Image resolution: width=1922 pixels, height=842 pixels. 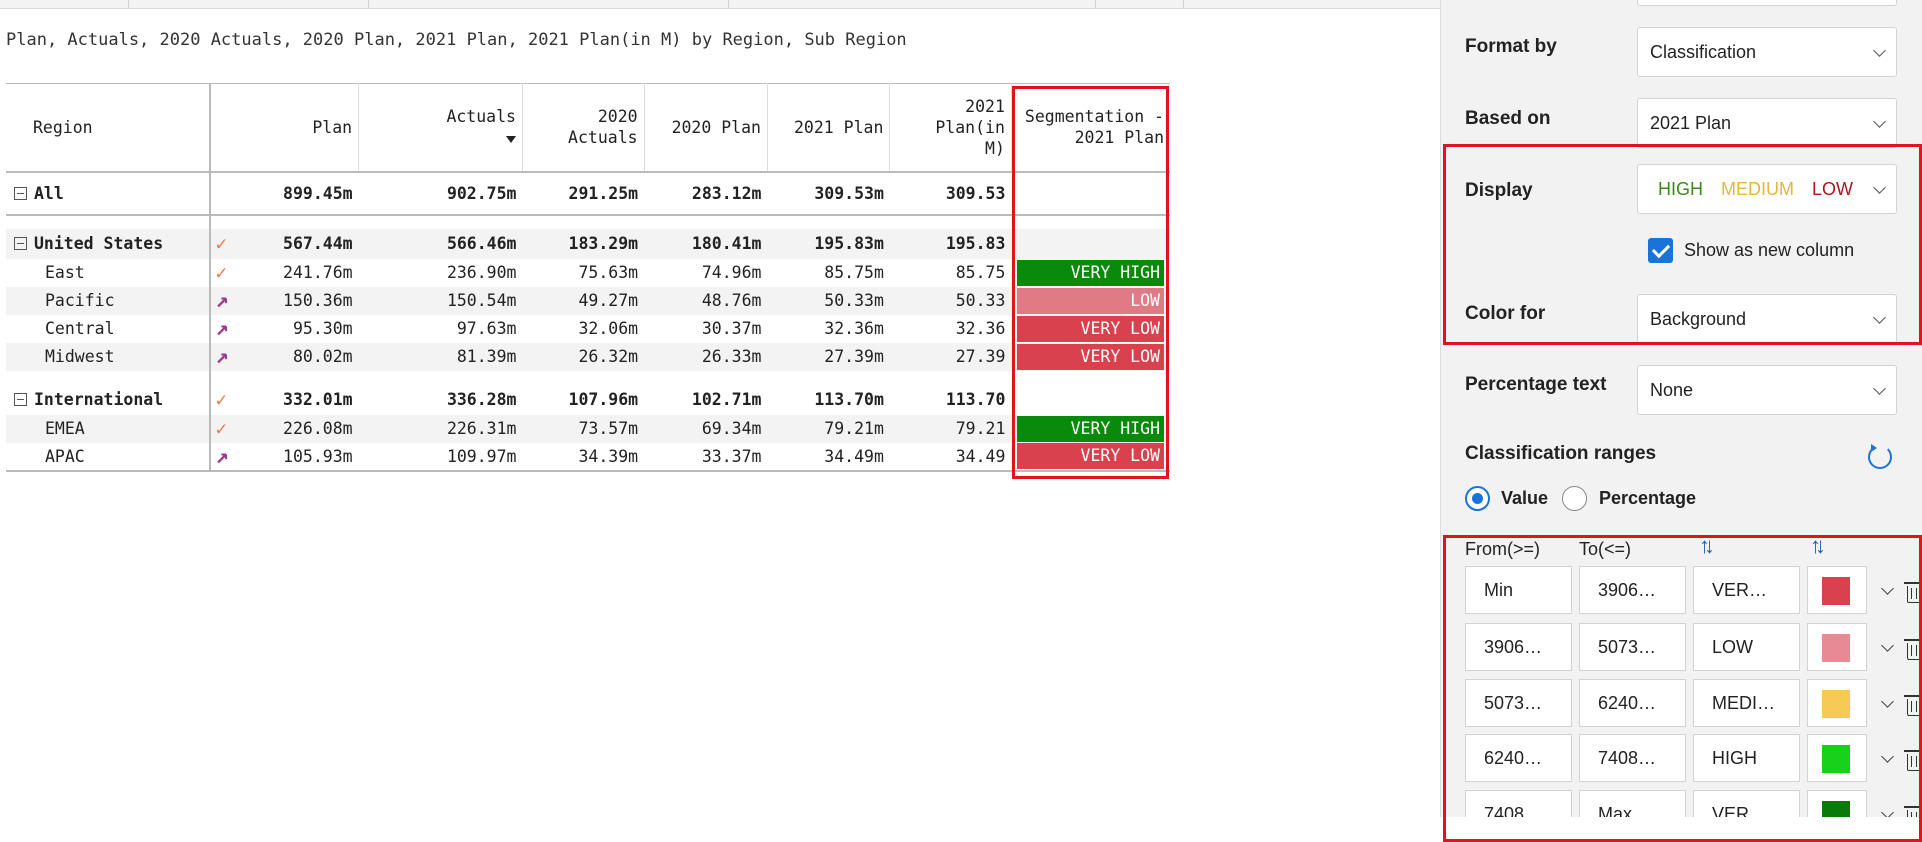 What do you see at coordinates (1518, 590) in the screenshot?
I see `range-from-input: Min` at bounding box center [1518, 590].